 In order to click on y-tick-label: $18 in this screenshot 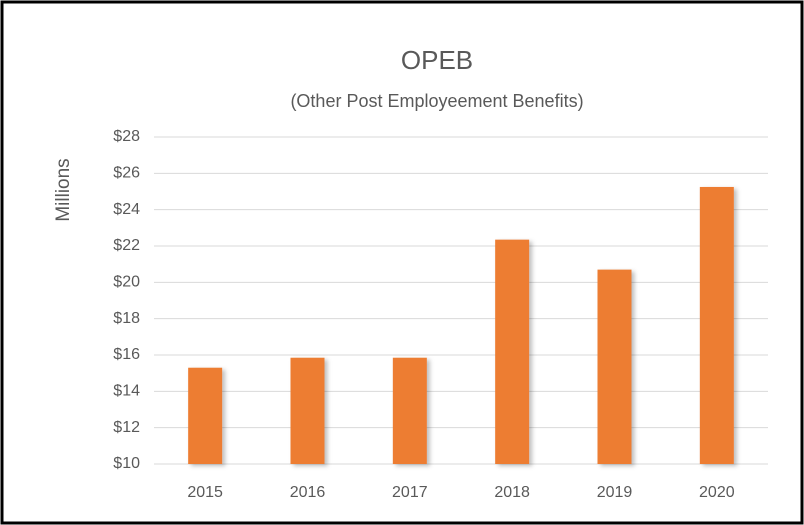, I will do `click(126, 318)`.